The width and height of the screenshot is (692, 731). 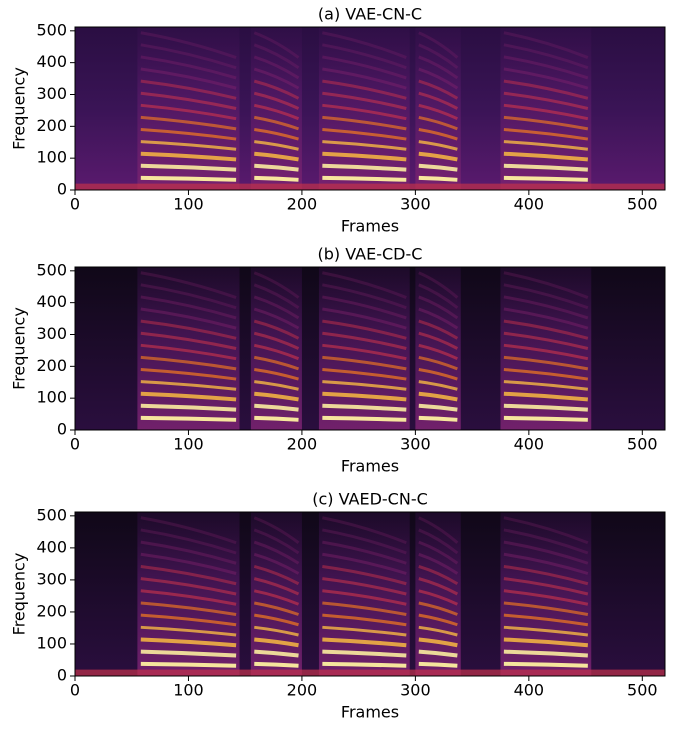 I want to click on x-tick-label: 100, so click(x=188, y=690).